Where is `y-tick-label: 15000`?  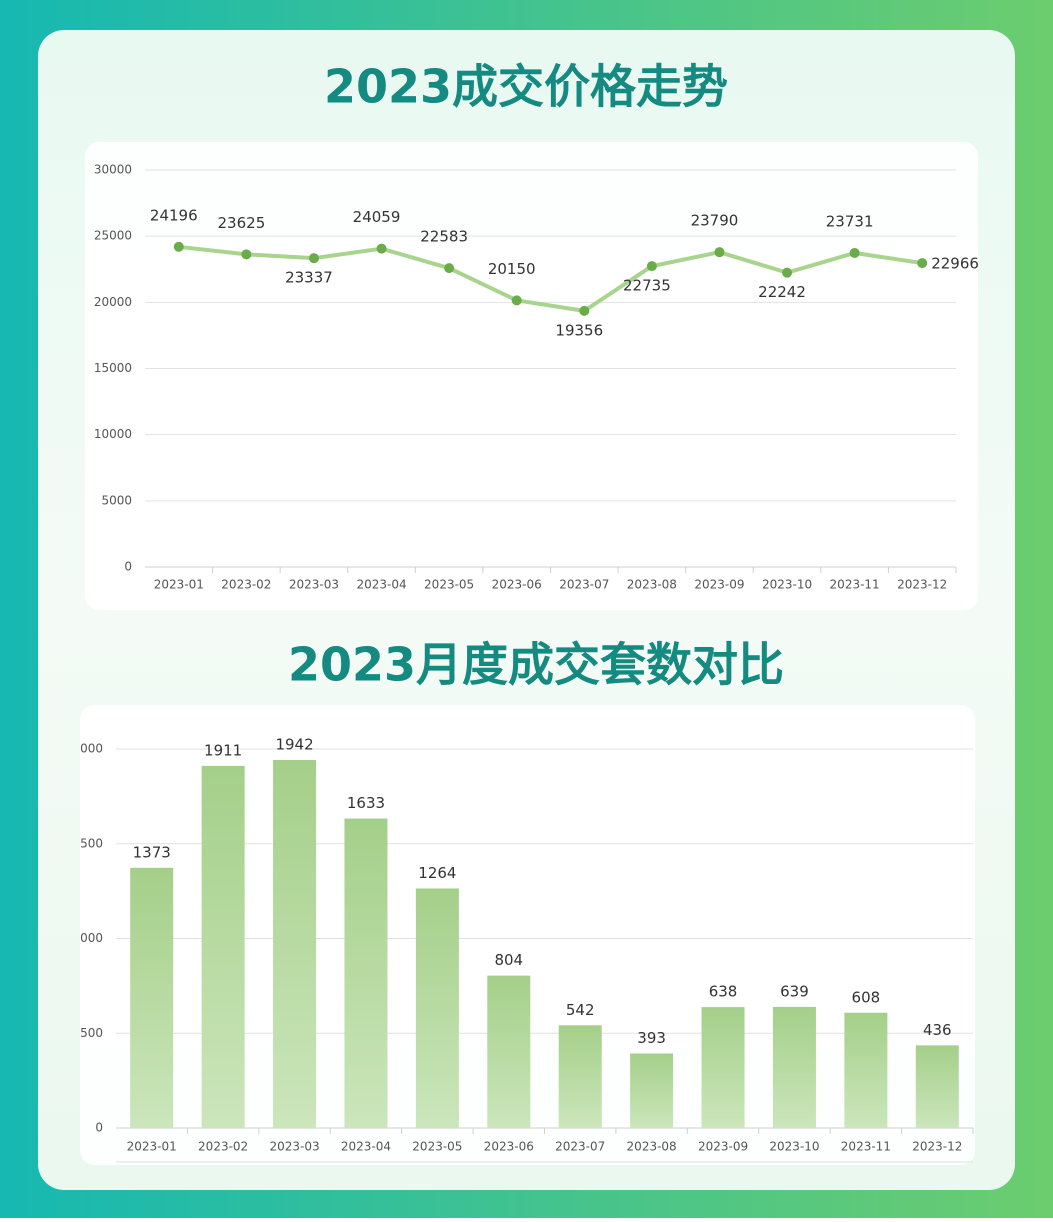
y-tick-label: 15000 is located at coordinates (113, 368).